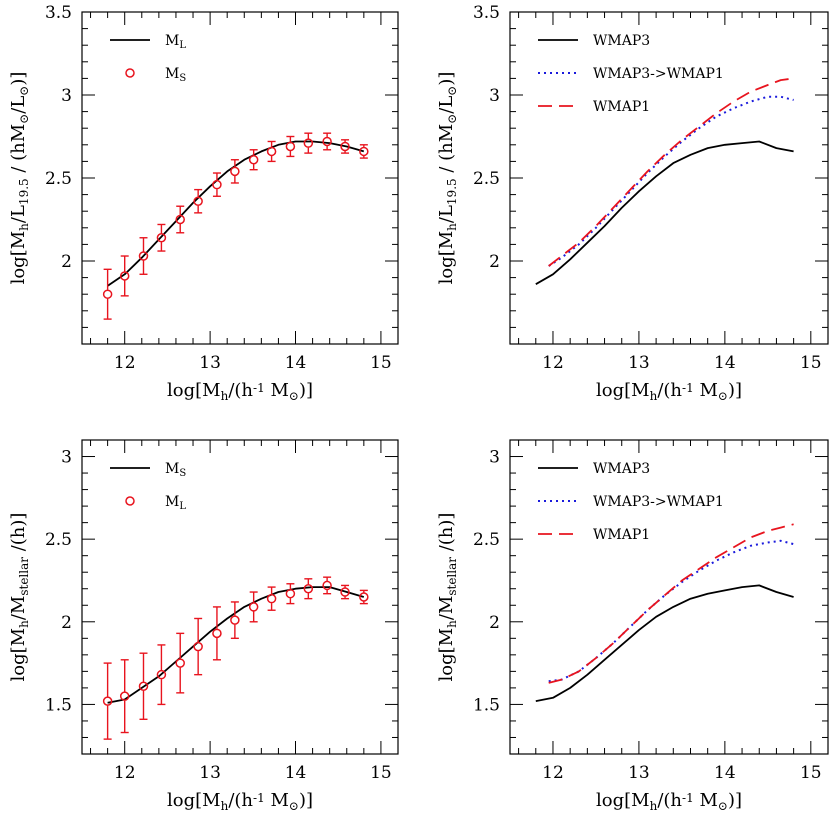 This screenshot has height=817, width=830. I want to click on legend-label: WMAP1, so click(621, 107).